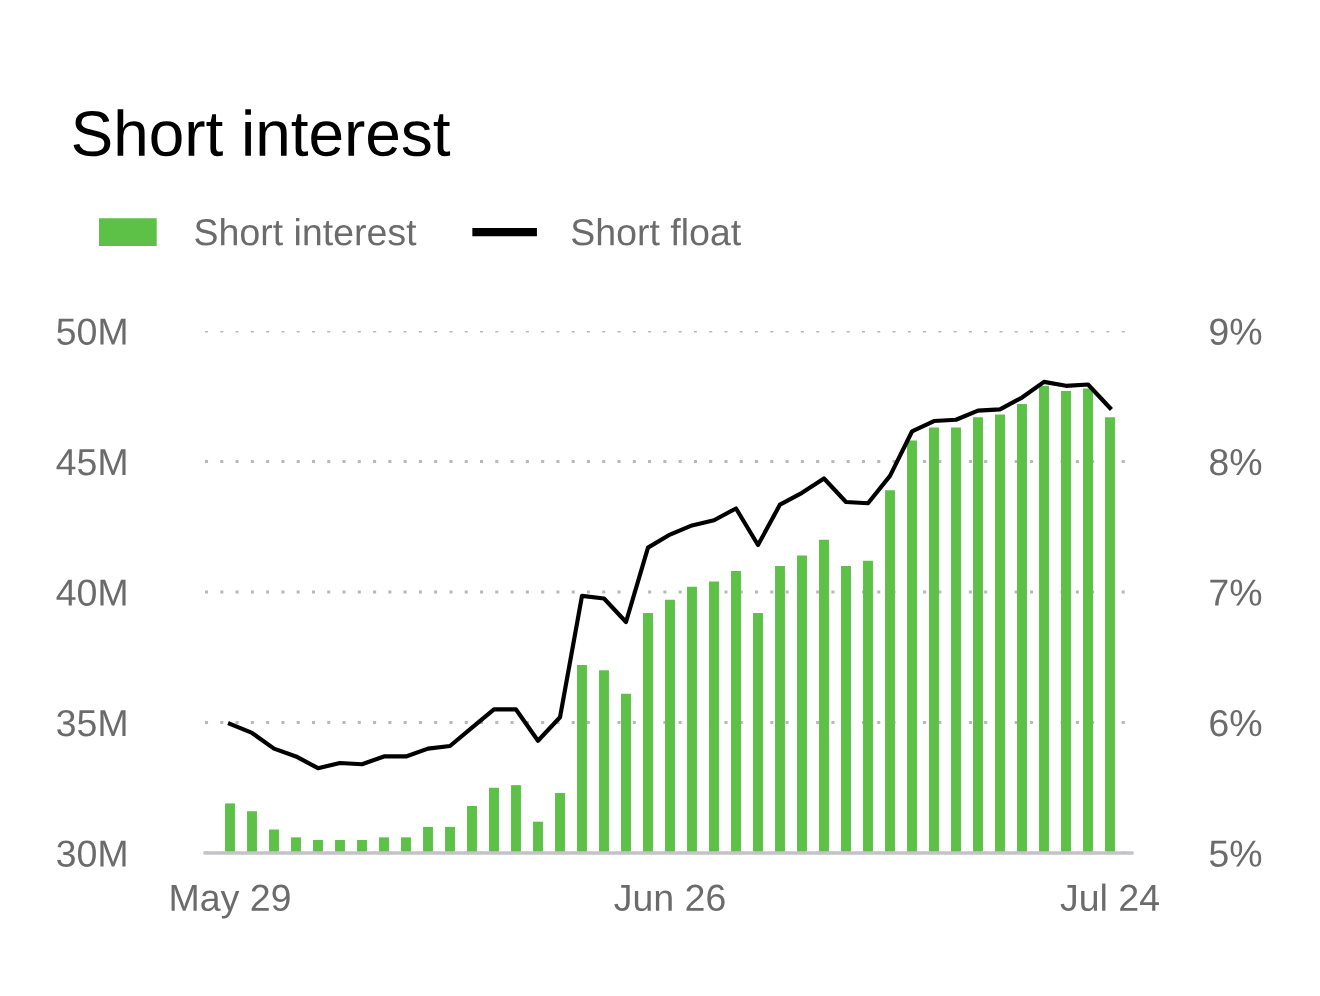  What do you see at coordinates (656, 232) in the screenshot?
I see `legend-label: Short float` at bounding box center [656, 232].